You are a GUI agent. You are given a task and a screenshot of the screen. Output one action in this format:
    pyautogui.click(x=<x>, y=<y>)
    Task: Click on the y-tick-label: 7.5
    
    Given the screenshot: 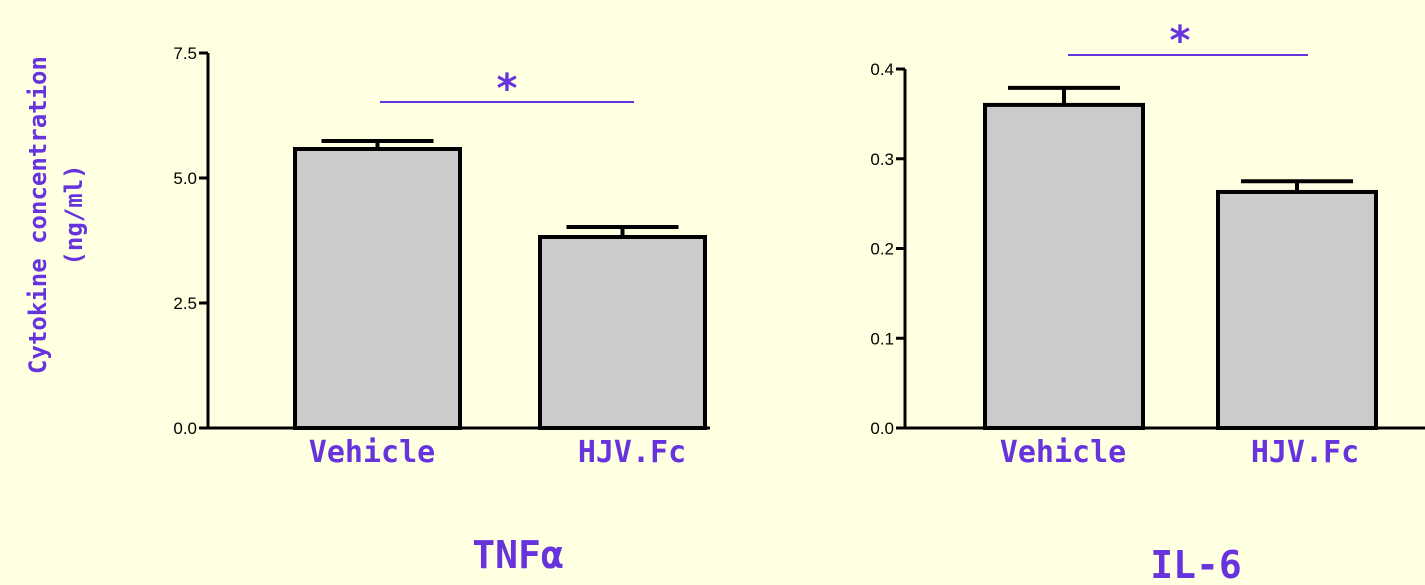 What is the action you would take?
    pyautogui.click(x=185, y=53)
    